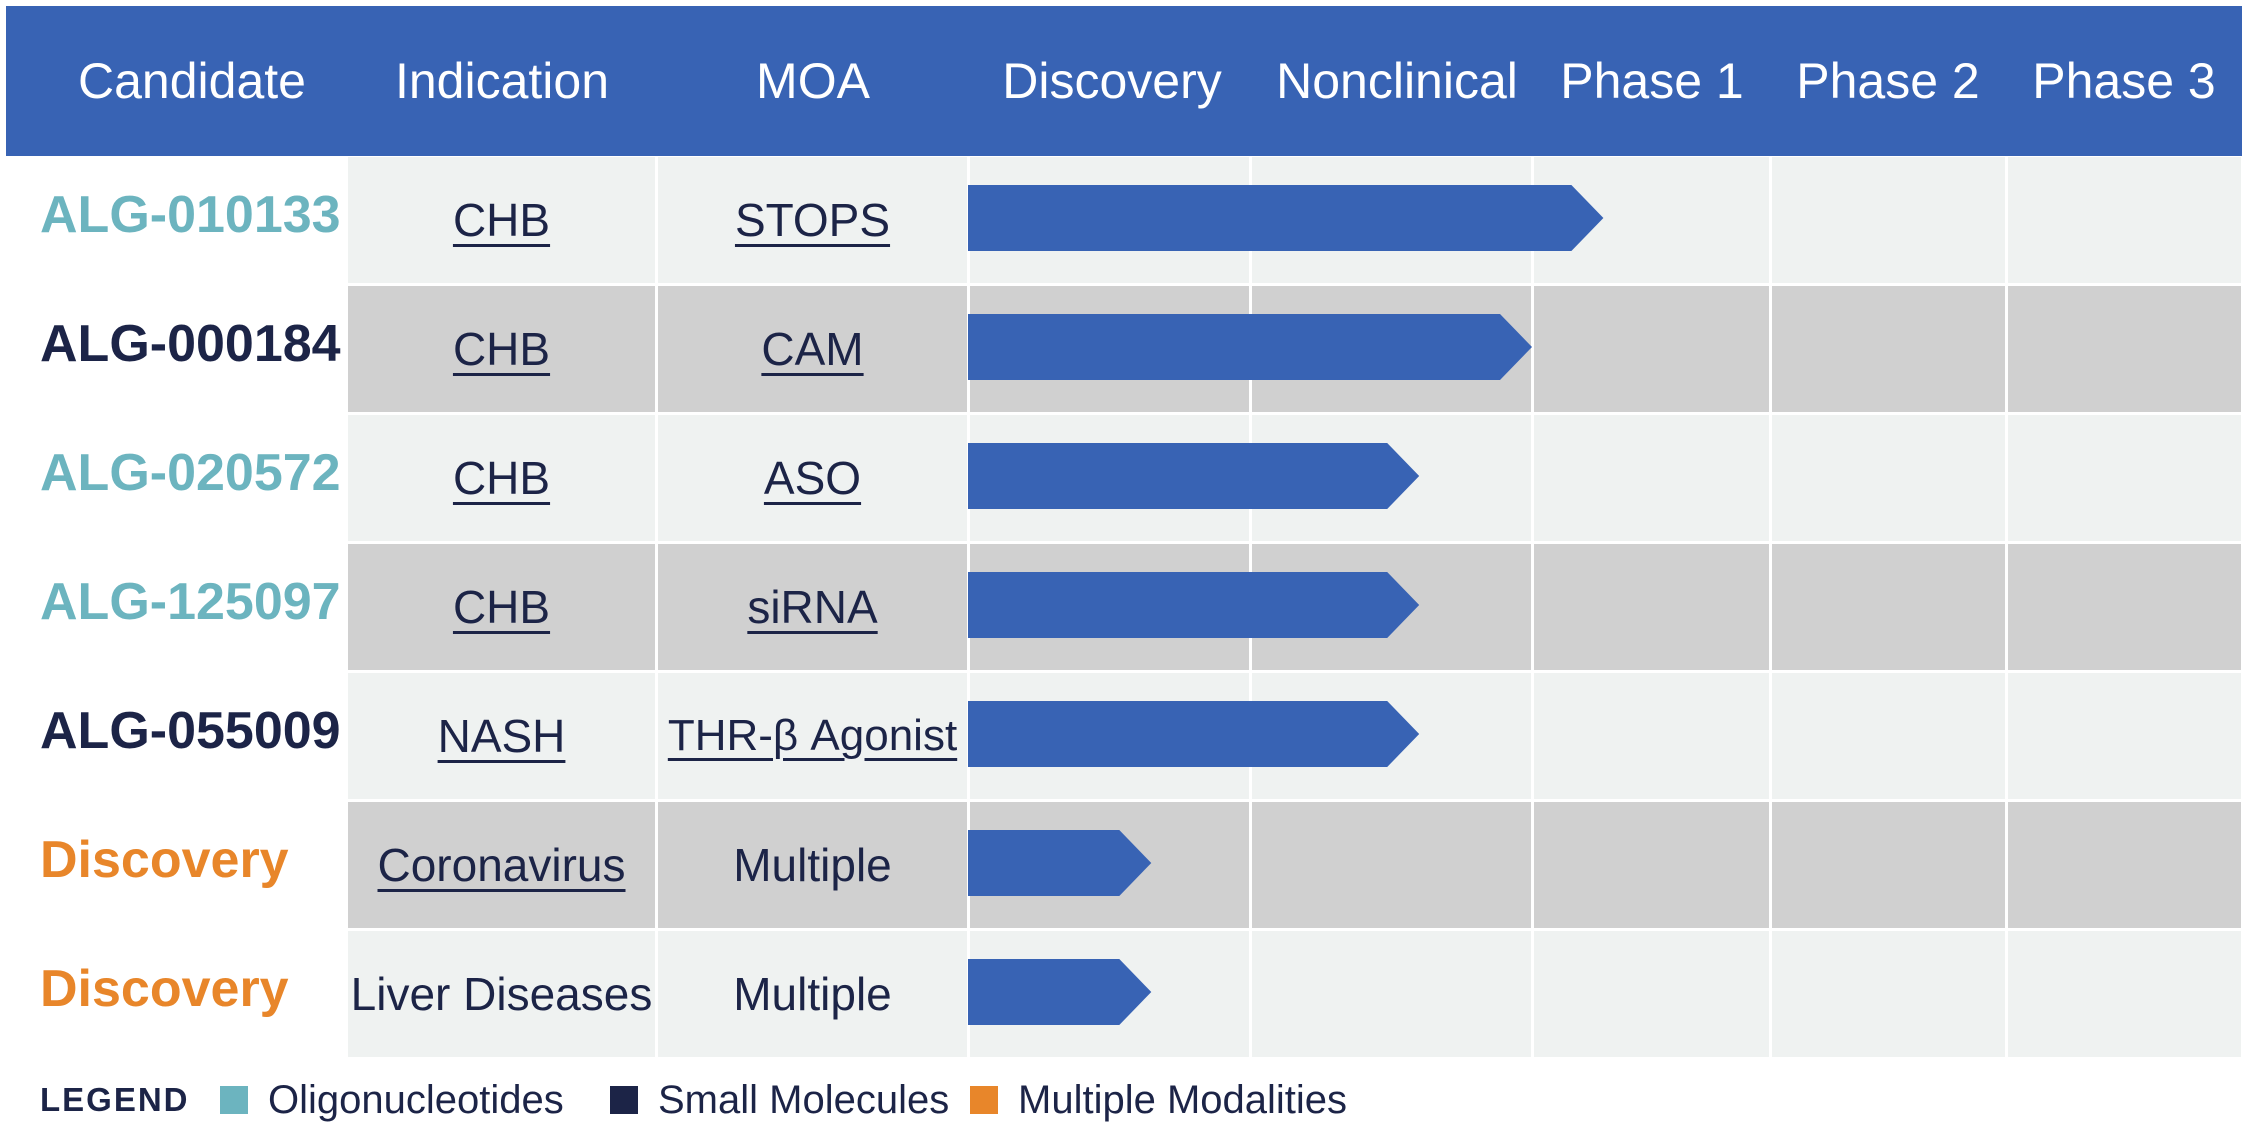  I want to click on candidate-cell: ALG-055009, so click(173, 737).